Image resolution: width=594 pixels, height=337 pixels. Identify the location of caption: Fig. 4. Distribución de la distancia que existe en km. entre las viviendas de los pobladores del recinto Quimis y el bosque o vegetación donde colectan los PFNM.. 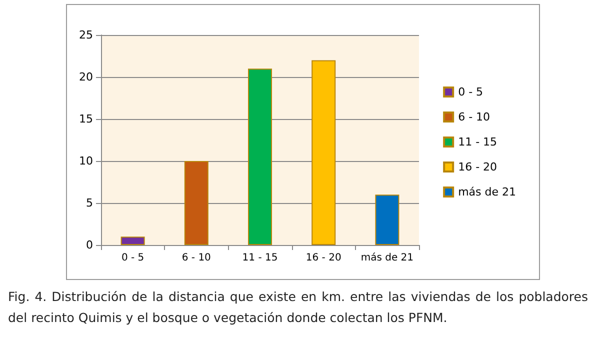
(298, 307).